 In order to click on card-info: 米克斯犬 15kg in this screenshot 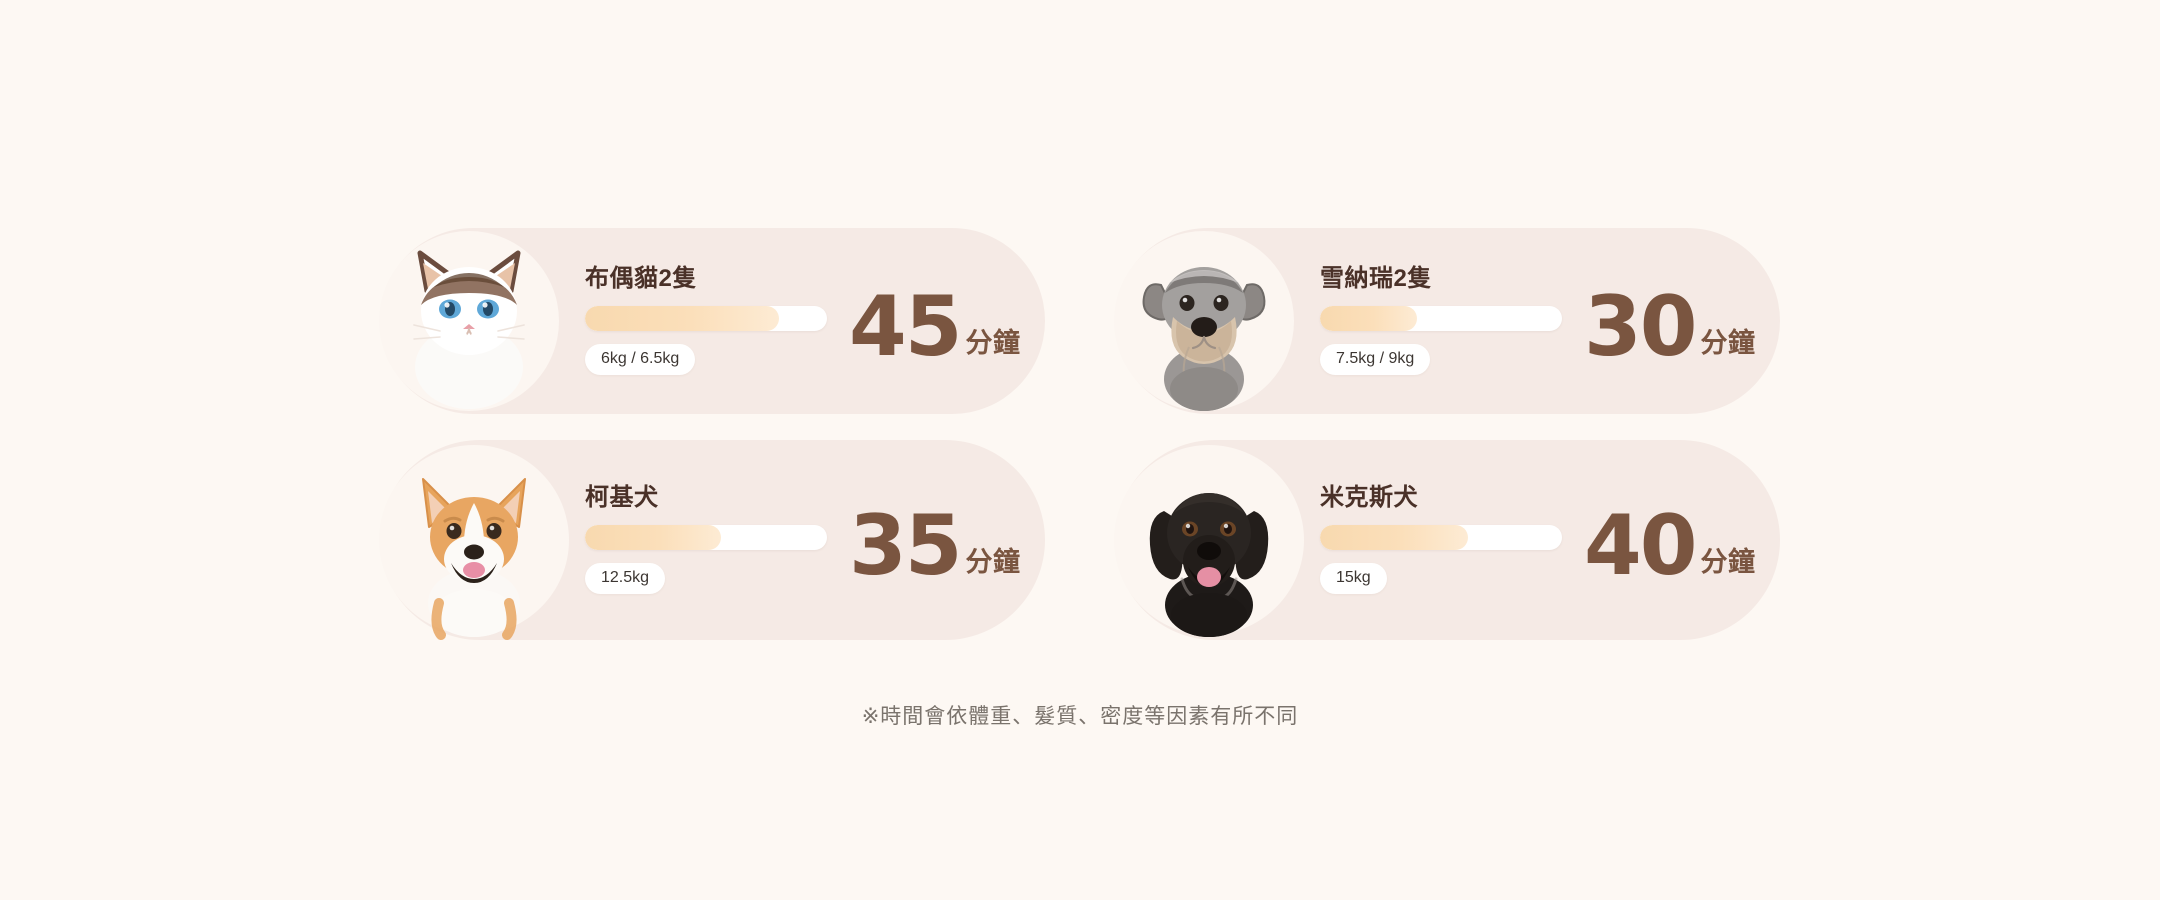, I will do `click(1444, 540)`.